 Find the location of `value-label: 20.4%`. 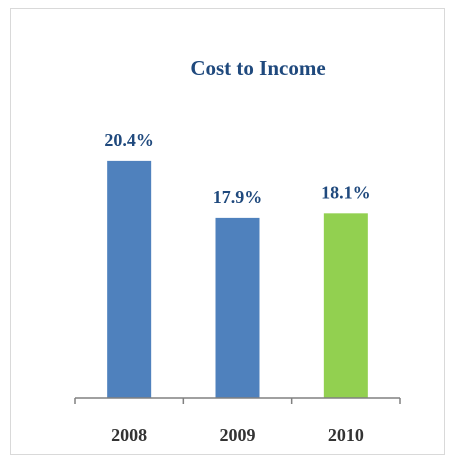

value-label: 20.4% is located at coordinates (129, 140).